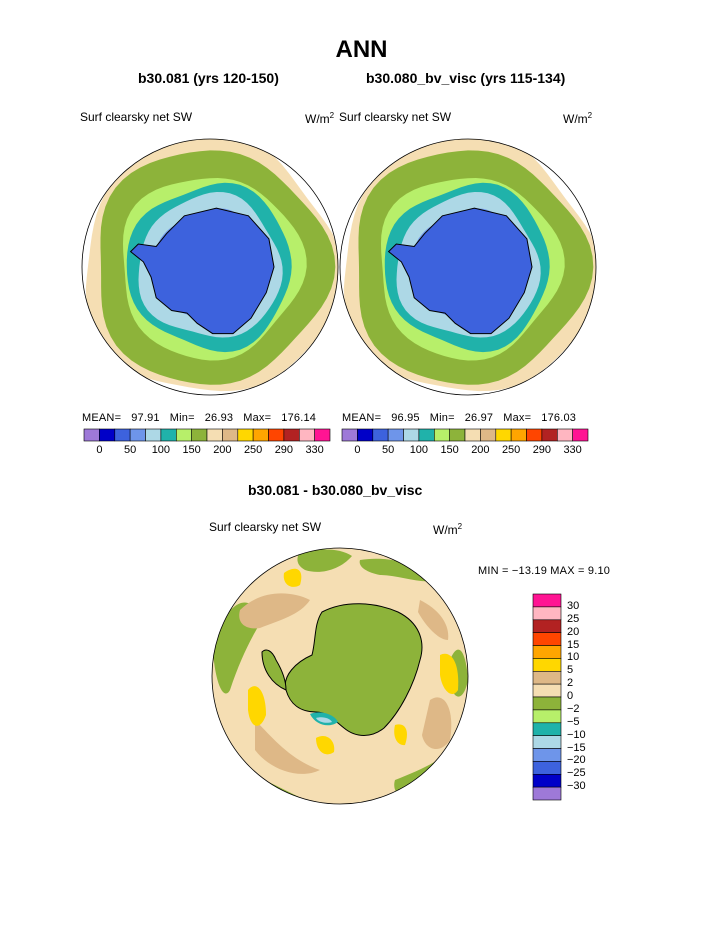  Describe the element at coordinates (573, 657) in the screenshot. I see `colorbar-tick-label: 10` at that location.